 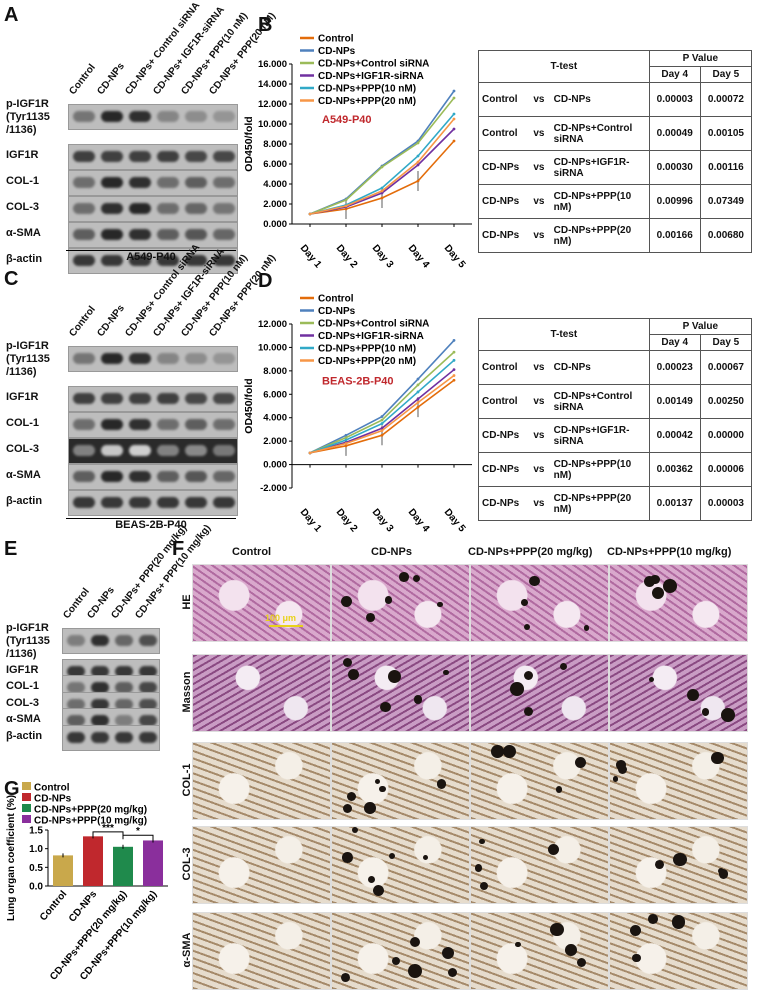 What do you see at coordinates (726, 469) in the screenshot?
I see `table-cell: 0.00006` at bounding box center [726, 469].